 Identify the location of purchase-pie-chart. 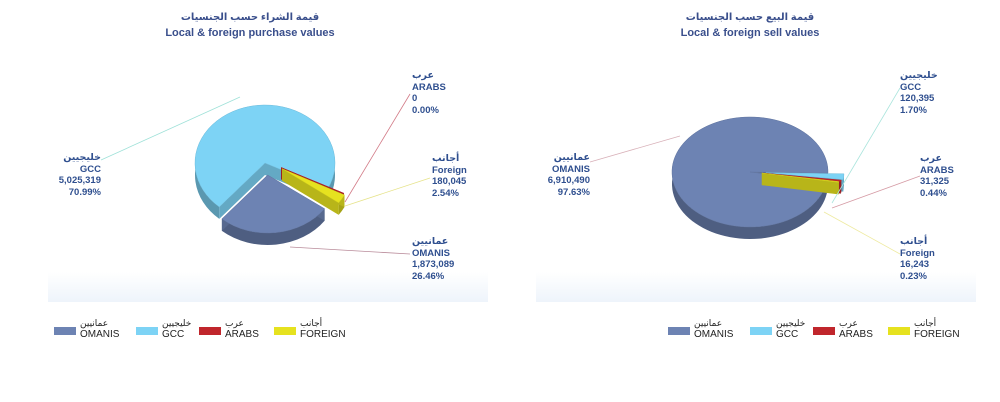
(265, 174).